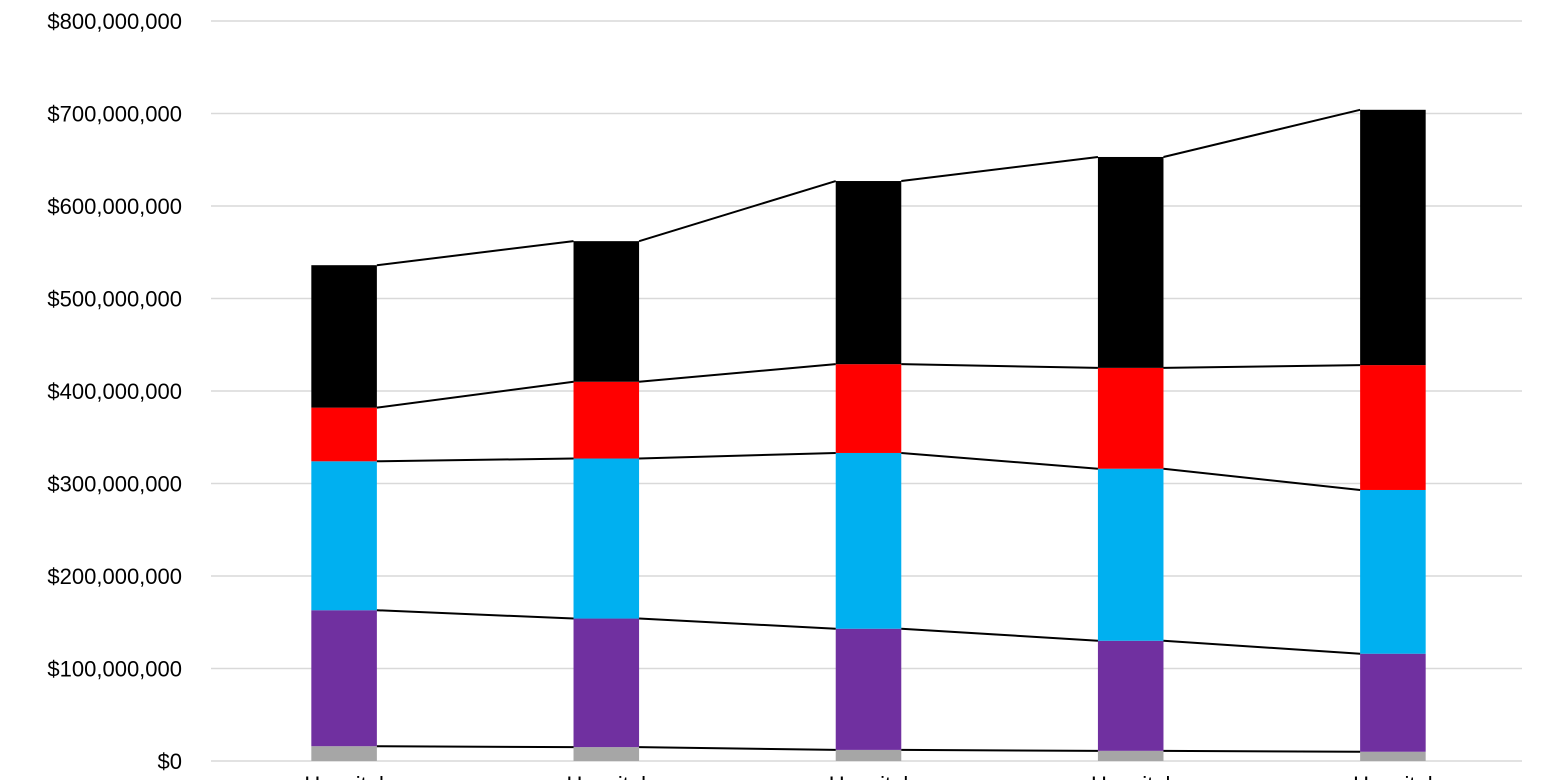  What do you see at coordinates (114, 114) in the screenshot?
I see `y-tick-label: $700,000,000` at bounding box center [114, 114].